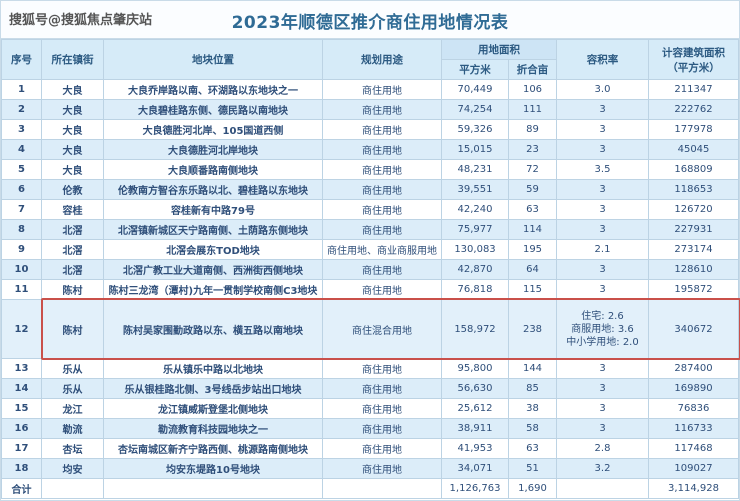  Describe the element at coordinates (21, 229) in the screenshot. I see `cell-index: 8` at that location.